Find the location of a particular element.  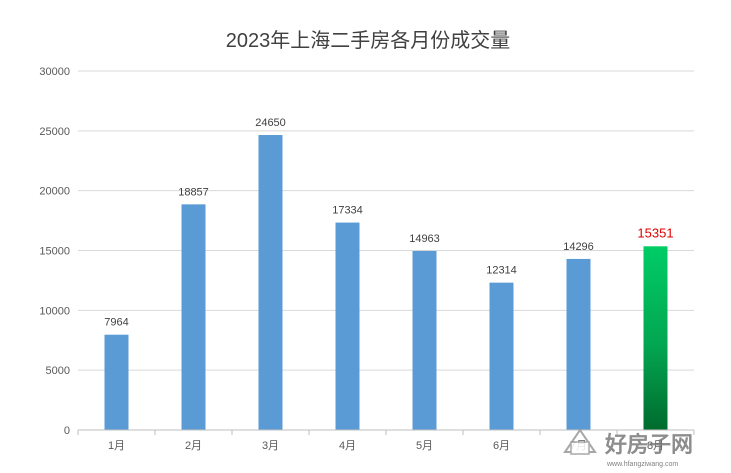

y-tick-label: 10000 is located at coordinates (54, 311).